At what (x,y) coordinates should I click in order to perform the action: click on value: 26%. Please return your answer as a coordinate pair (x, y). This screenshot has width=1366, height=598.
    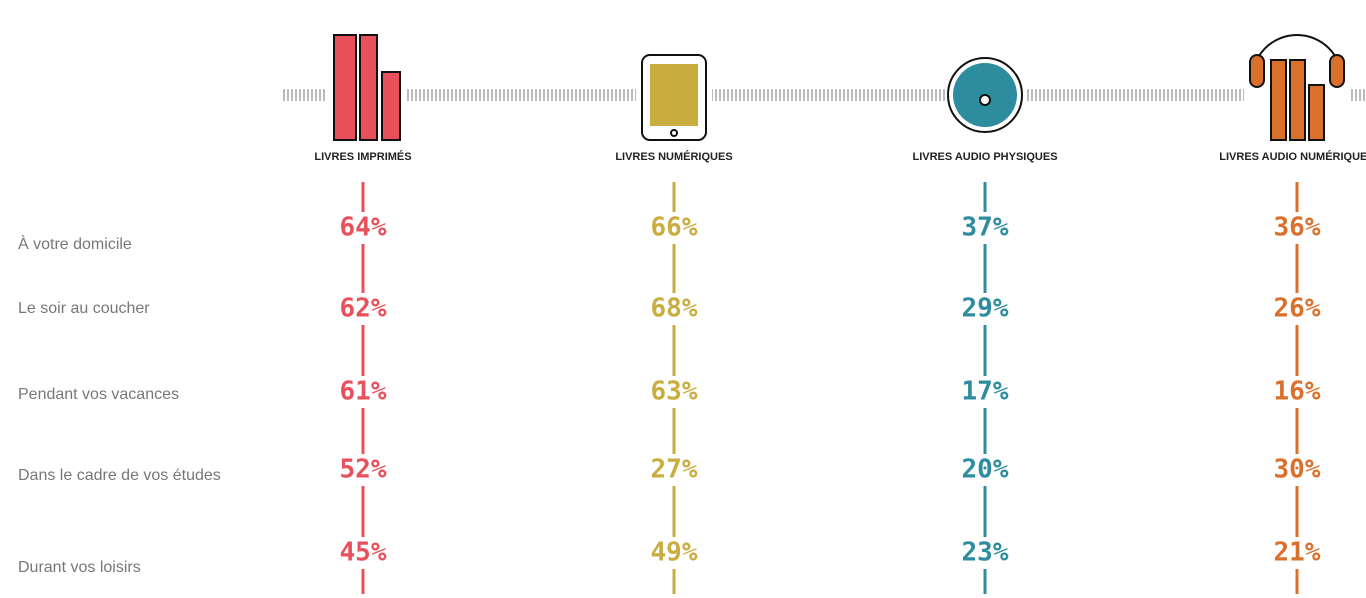
    Looking at the image, I should click on (1297, 309).